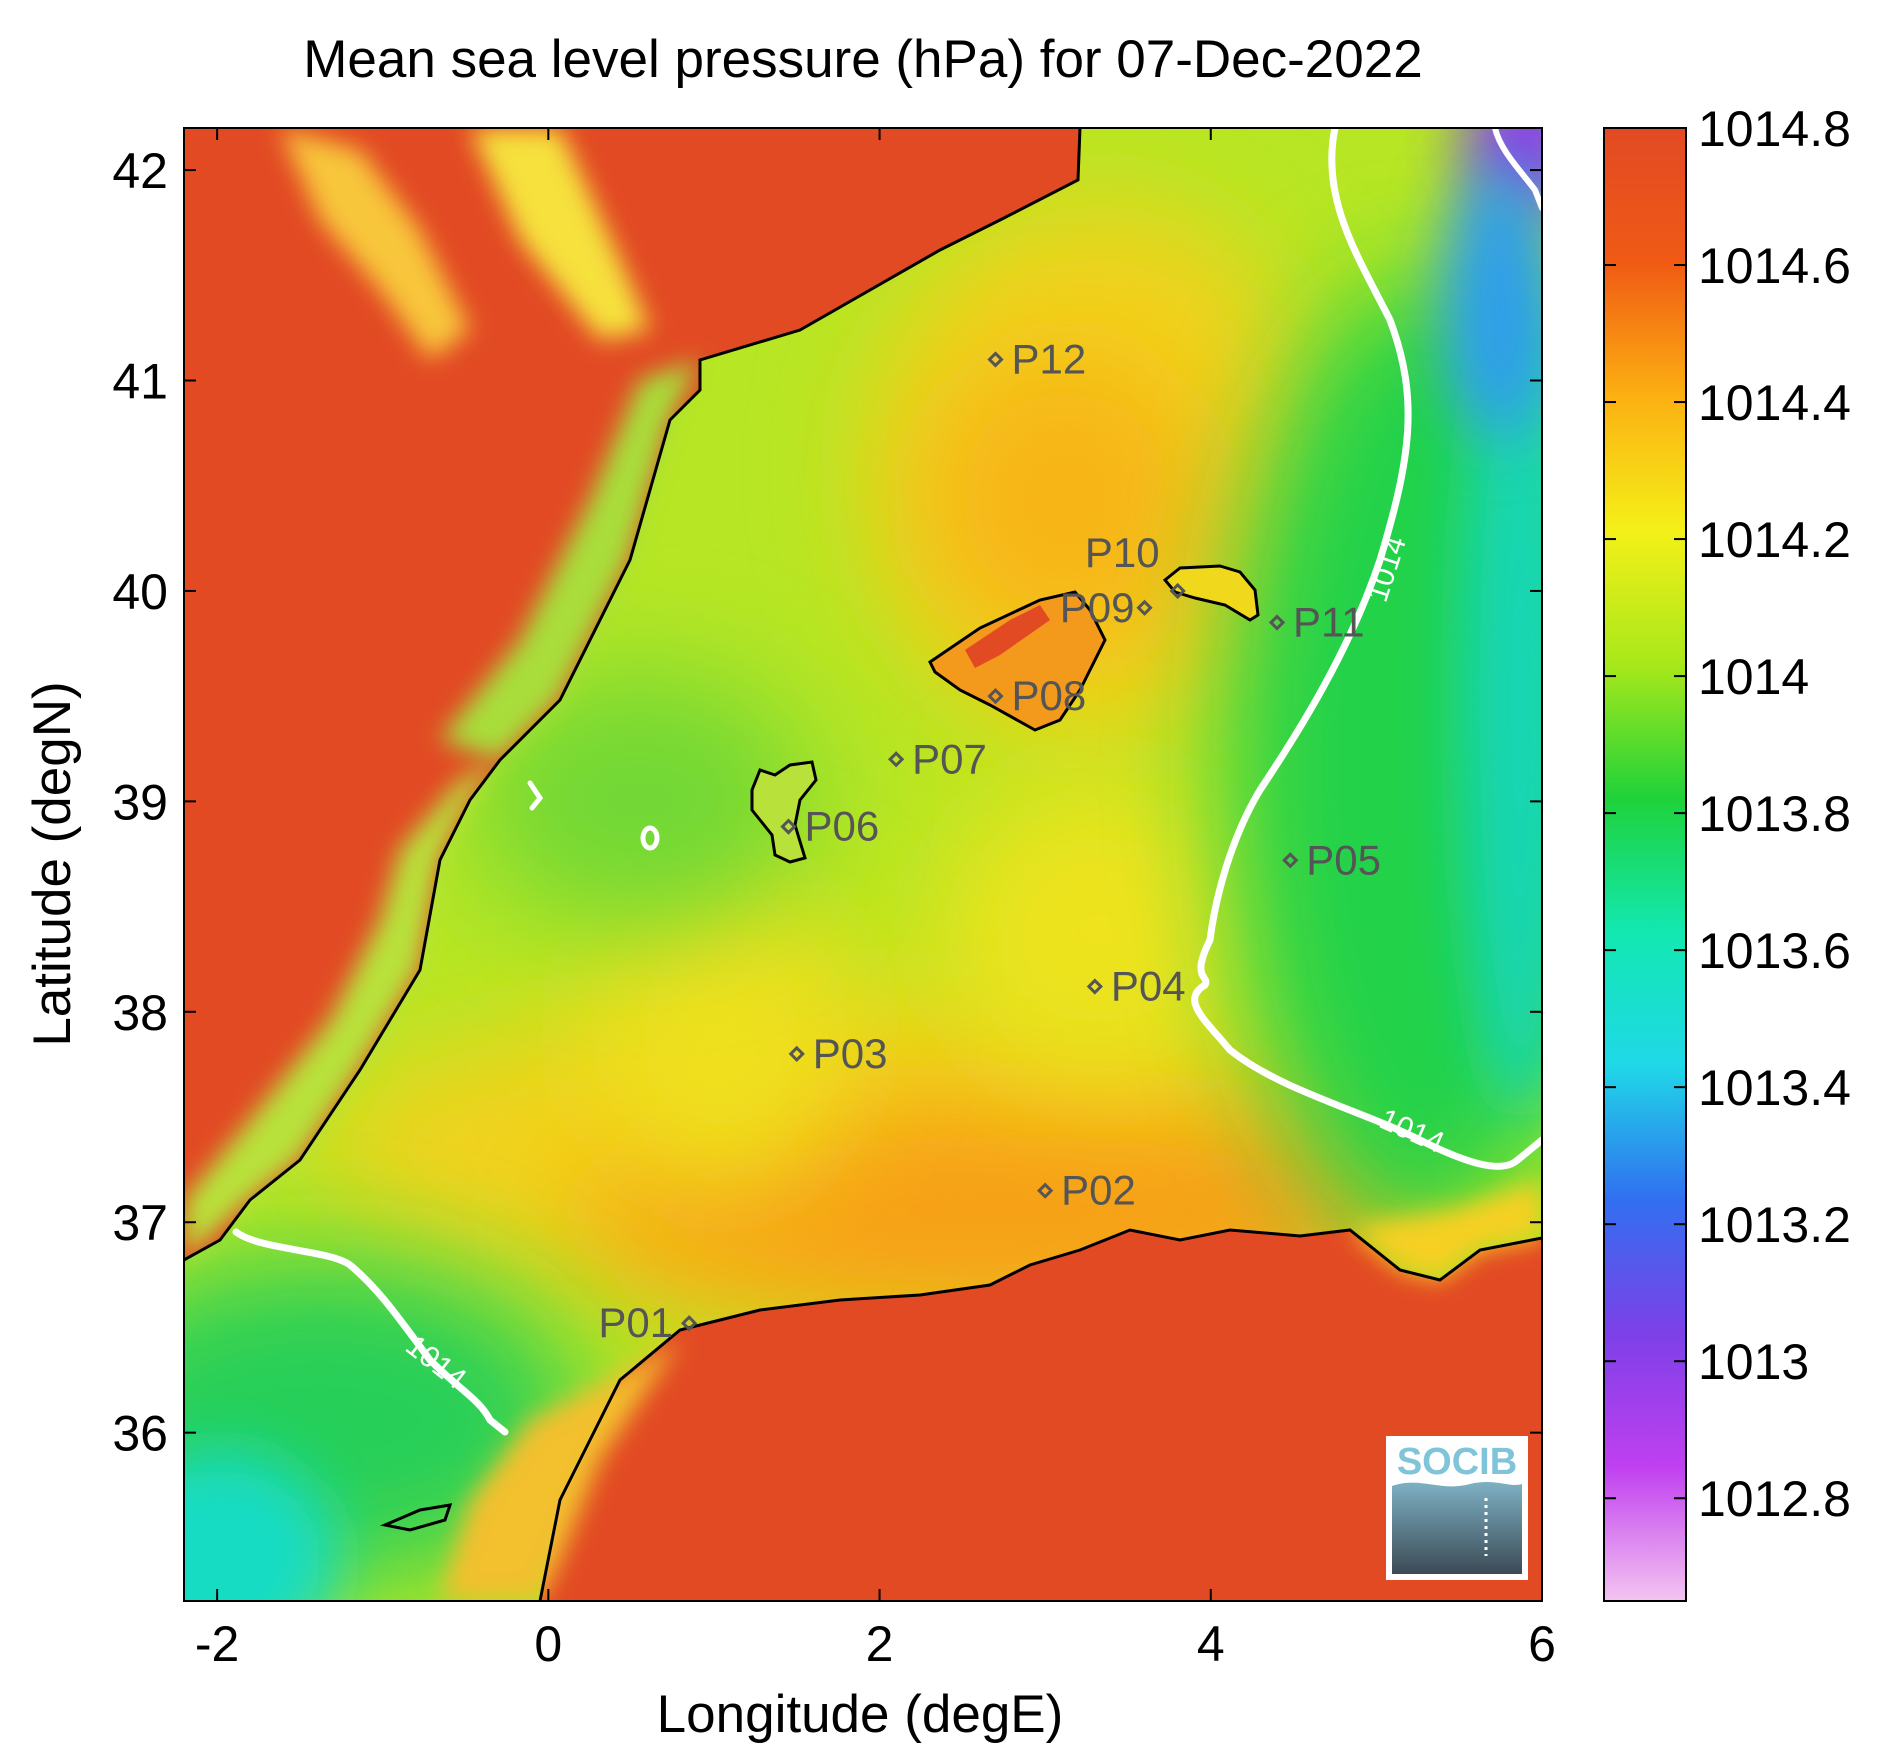 The height and width of the screenshot is (1758, 1904). What do you see at coordinates (1774, 403) in the screenshot?
I see `colorbar-tick-label: 1014.4` at bounding box center [1774, 403].